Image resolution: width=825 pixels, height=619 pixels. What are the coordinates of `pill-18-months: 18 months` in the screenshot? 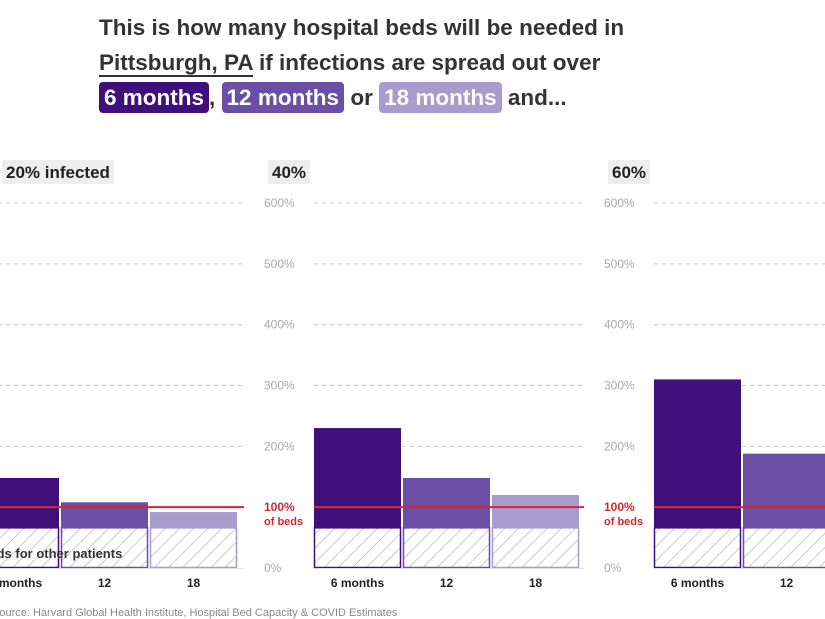 It's located at (440, 97).